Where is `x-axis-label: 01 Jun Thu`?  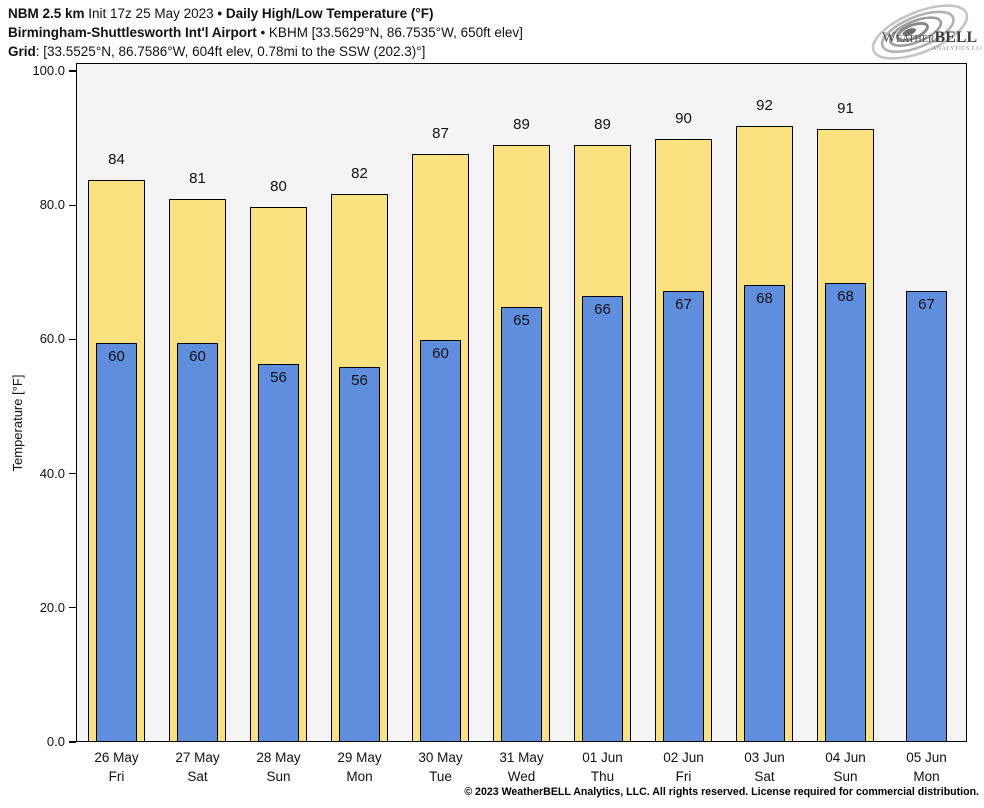
x-axis-label: 01 Jun Thu is located at coordinates (603, 767).